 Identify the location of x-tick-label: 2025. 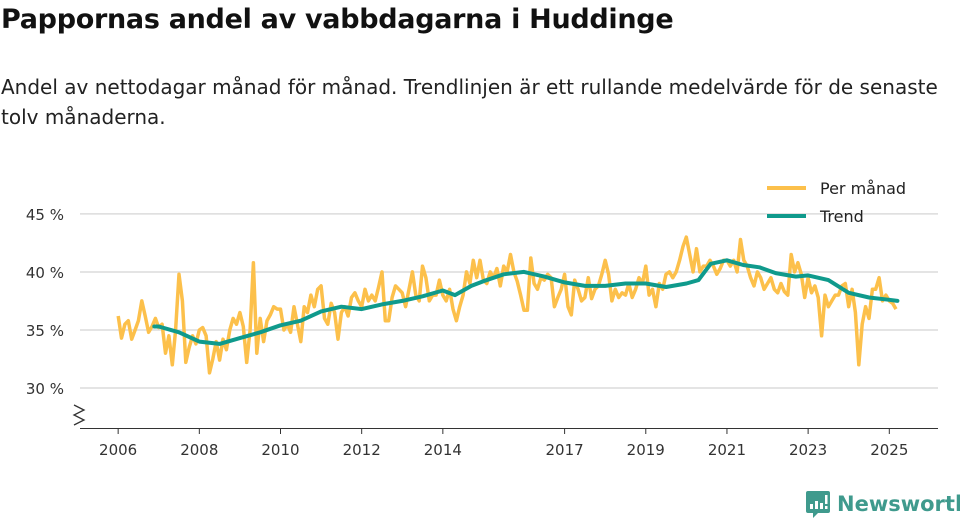
(889, 450).